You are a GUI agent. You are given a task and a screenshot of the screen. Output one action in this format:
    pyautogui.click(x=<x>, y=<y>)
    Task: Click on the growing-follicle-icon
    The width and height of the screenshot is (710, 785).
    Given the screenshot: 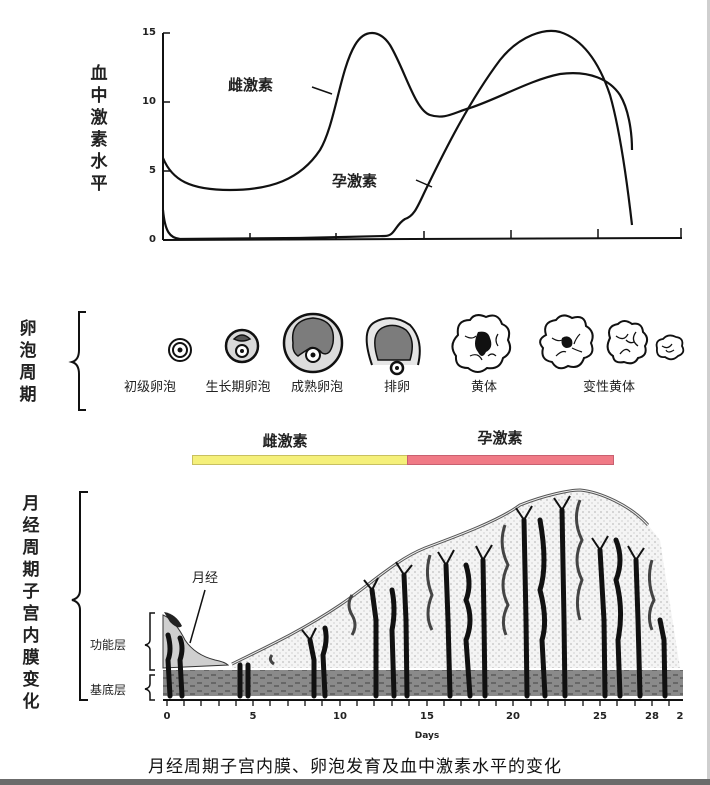 What is the action you would take?
    pyautogui.click(x=242, y=346)
    